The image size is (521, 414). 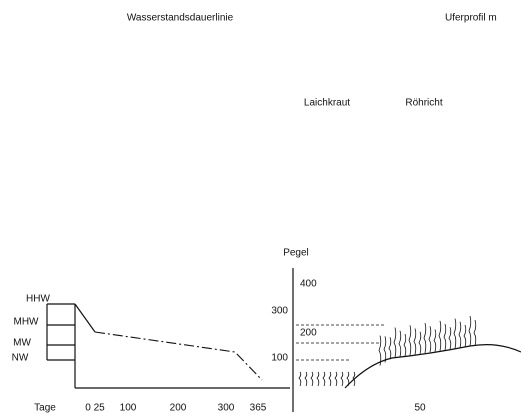 I want to click on x-tick: 50, so click(x=420, y=408).